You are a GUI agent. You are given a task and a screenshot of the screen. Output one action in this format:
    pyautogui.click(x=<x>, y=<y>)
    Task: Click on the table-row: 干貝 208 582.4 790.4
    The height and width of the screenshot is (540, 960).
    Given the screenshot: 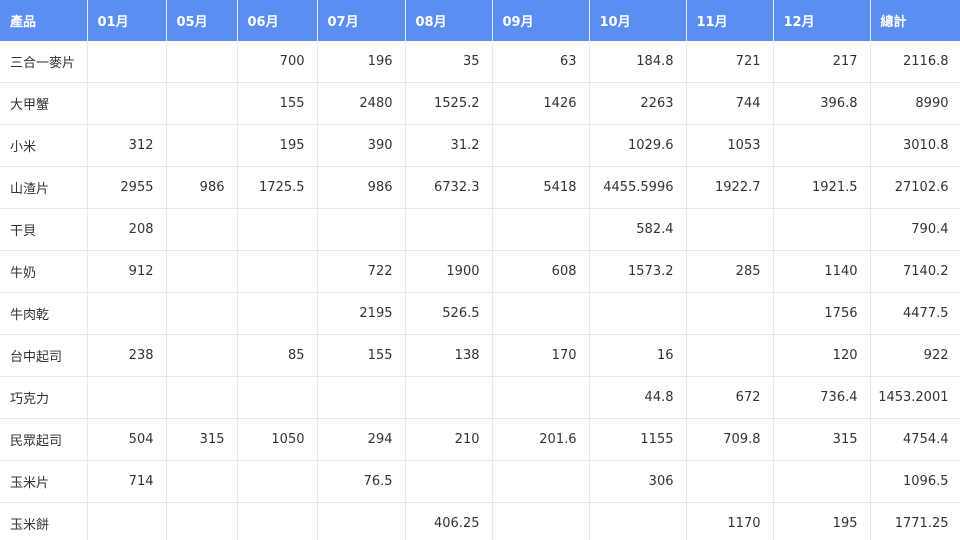 What is the action you would take?
    pyautogui.click(x=480, y=229)
    